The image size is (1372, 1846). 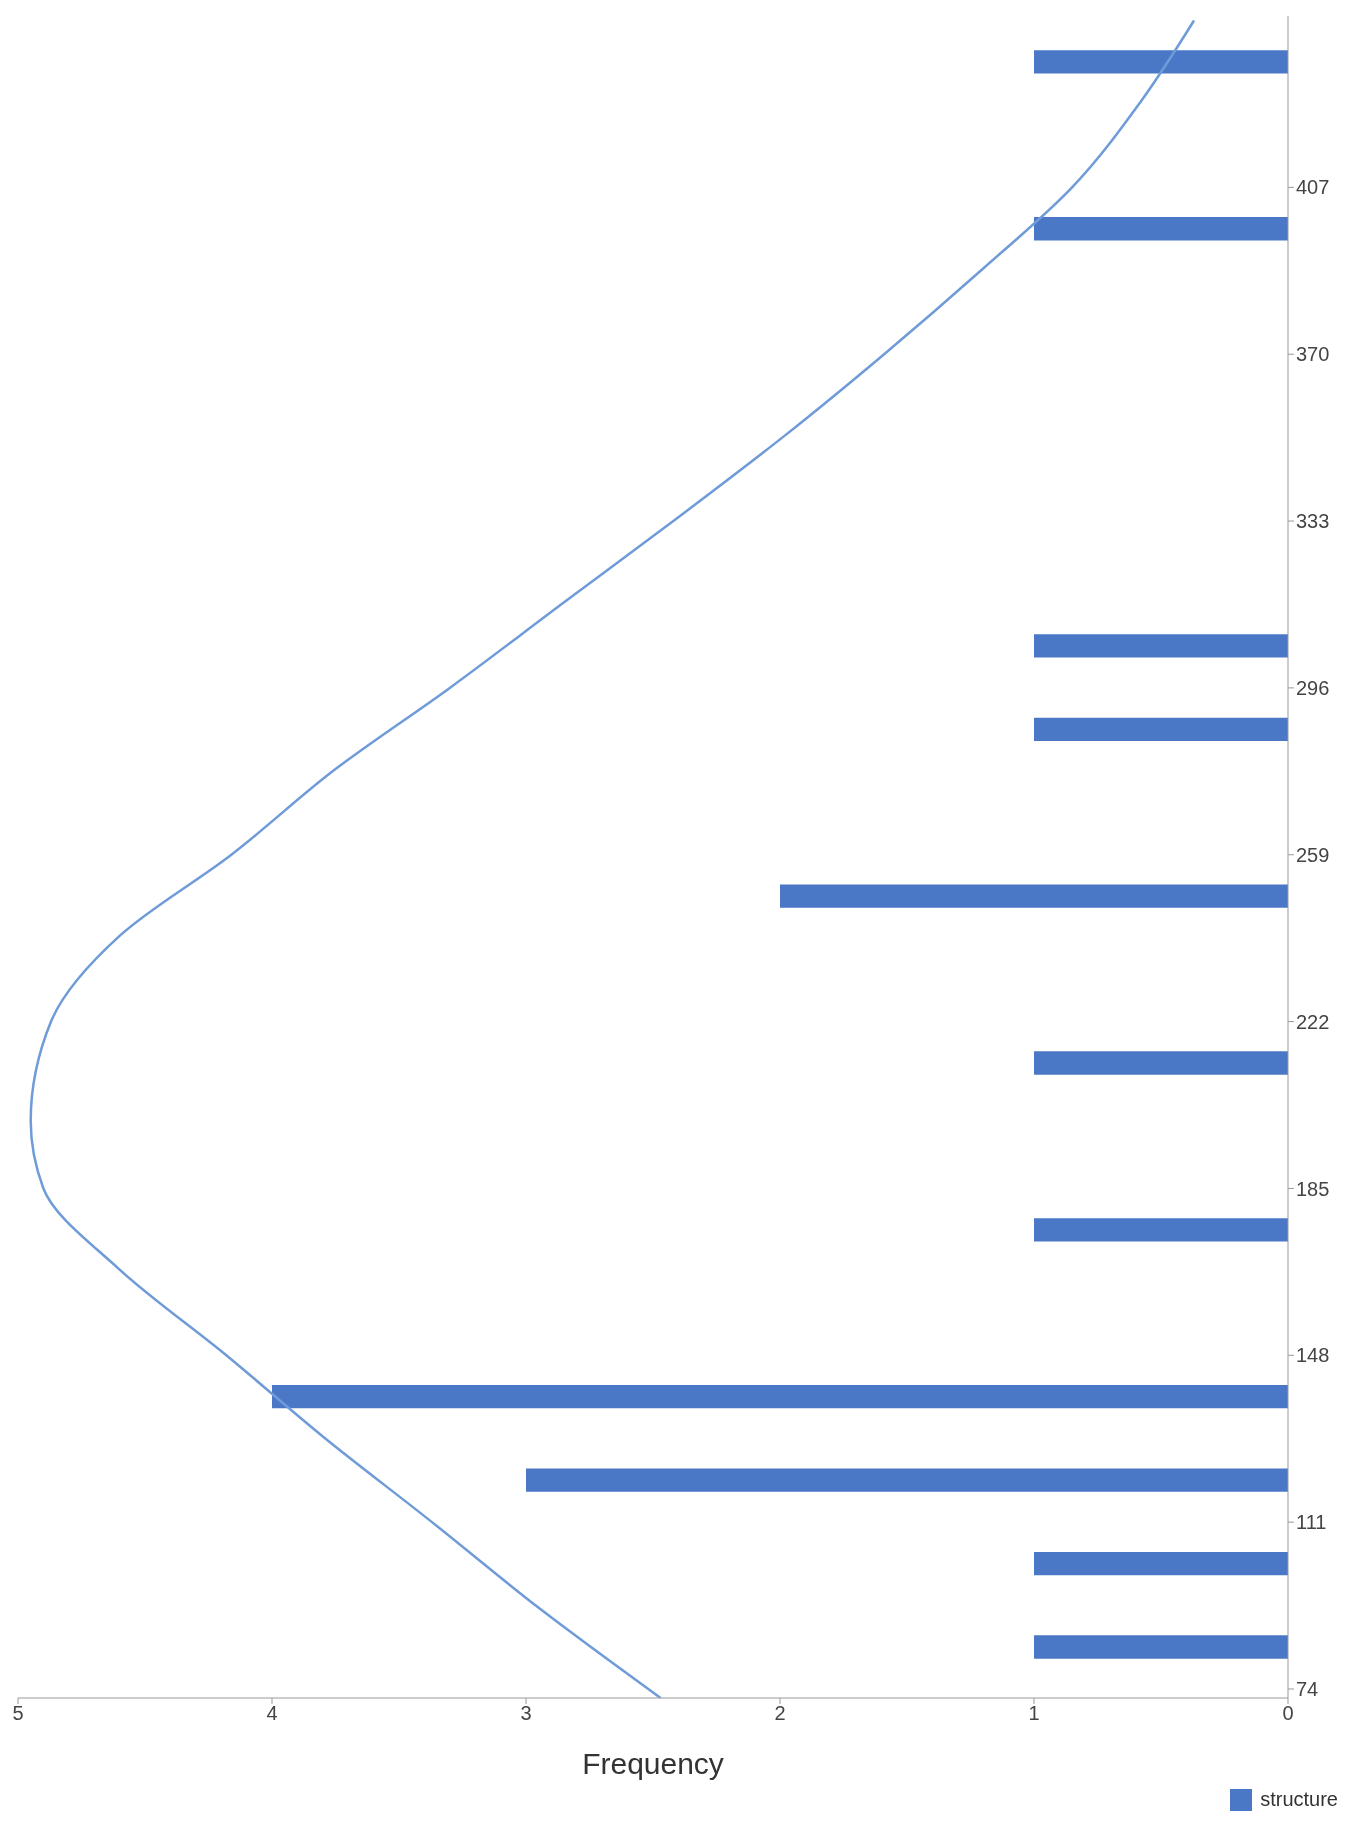 I want to click on legend-label: structure, so click(x=1299, y=1799).